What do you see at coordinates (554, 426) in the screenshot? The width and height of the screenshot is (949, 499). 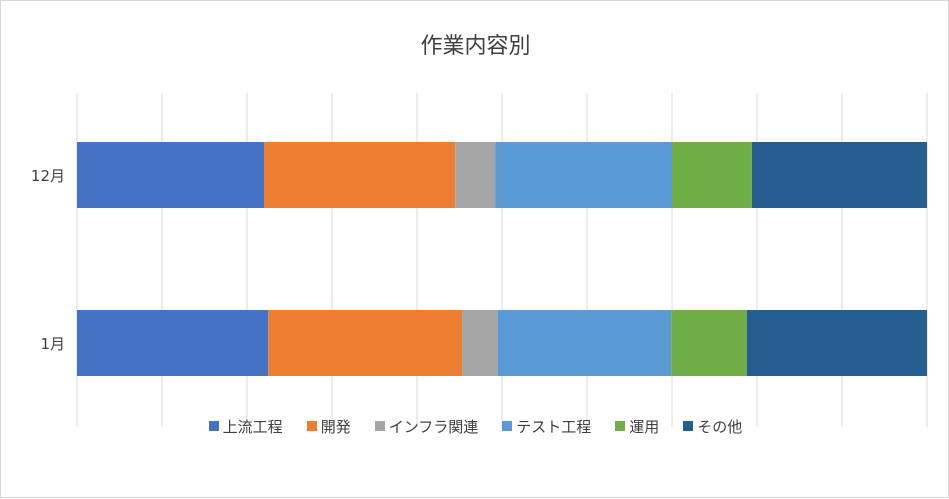 I see `legend-label: テスト工程` at bounding box center [554, 426].